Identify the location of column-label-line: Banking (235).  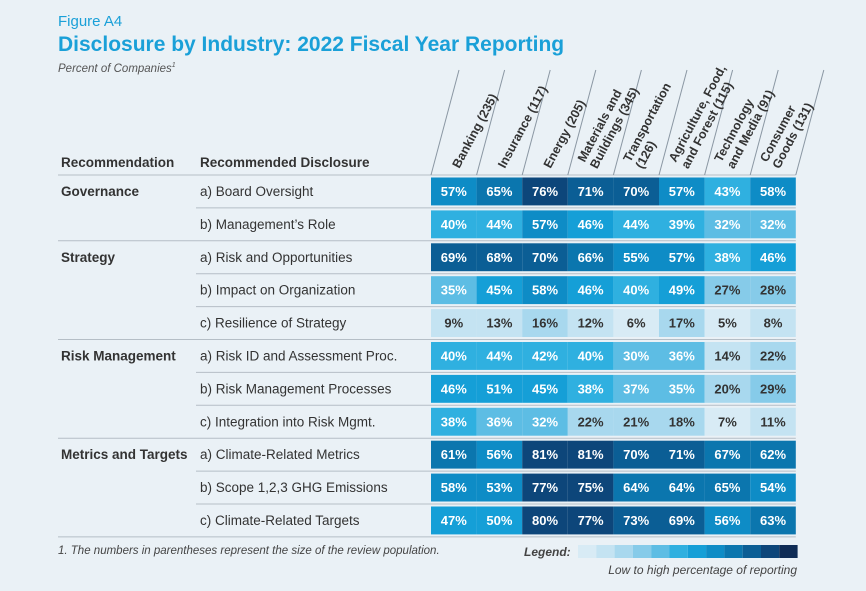
(475, 130).